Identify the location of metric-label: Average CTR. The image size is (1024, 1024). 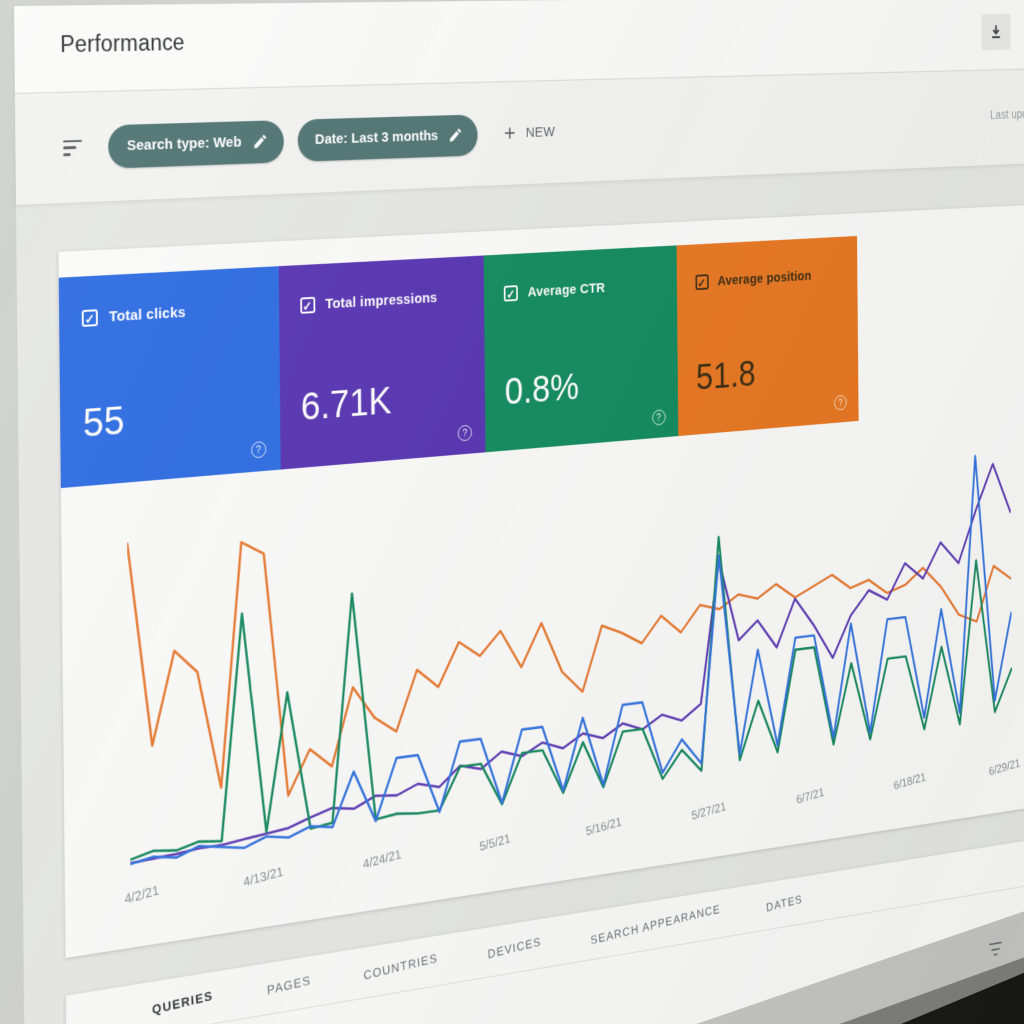
(566, 290).